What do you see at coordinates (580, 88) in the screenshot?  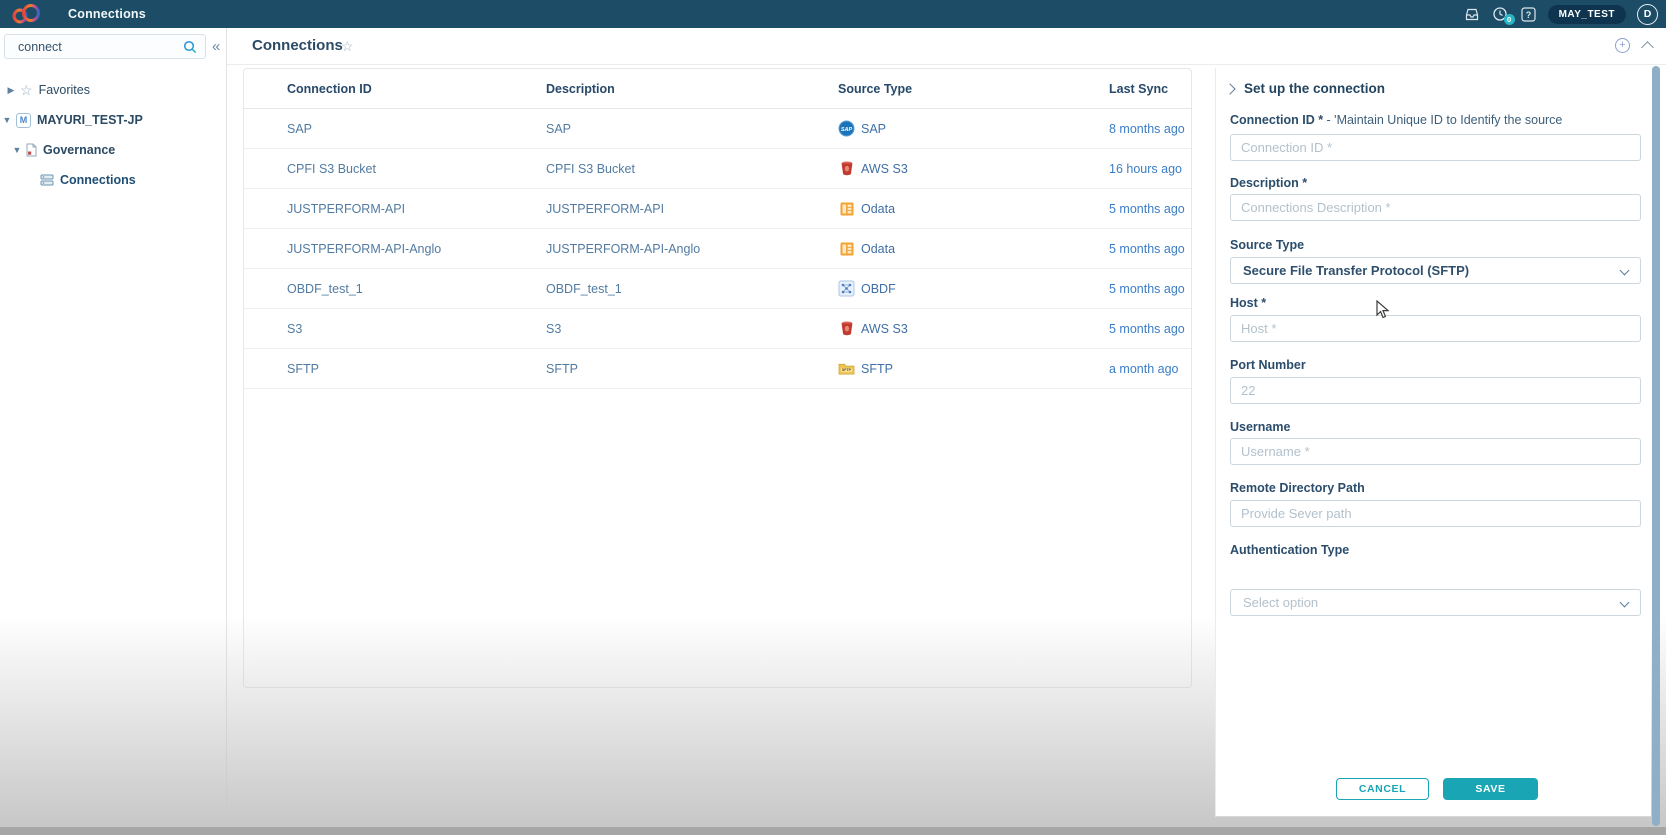 I see `column-header: Description` at bounding box center [580, 88].